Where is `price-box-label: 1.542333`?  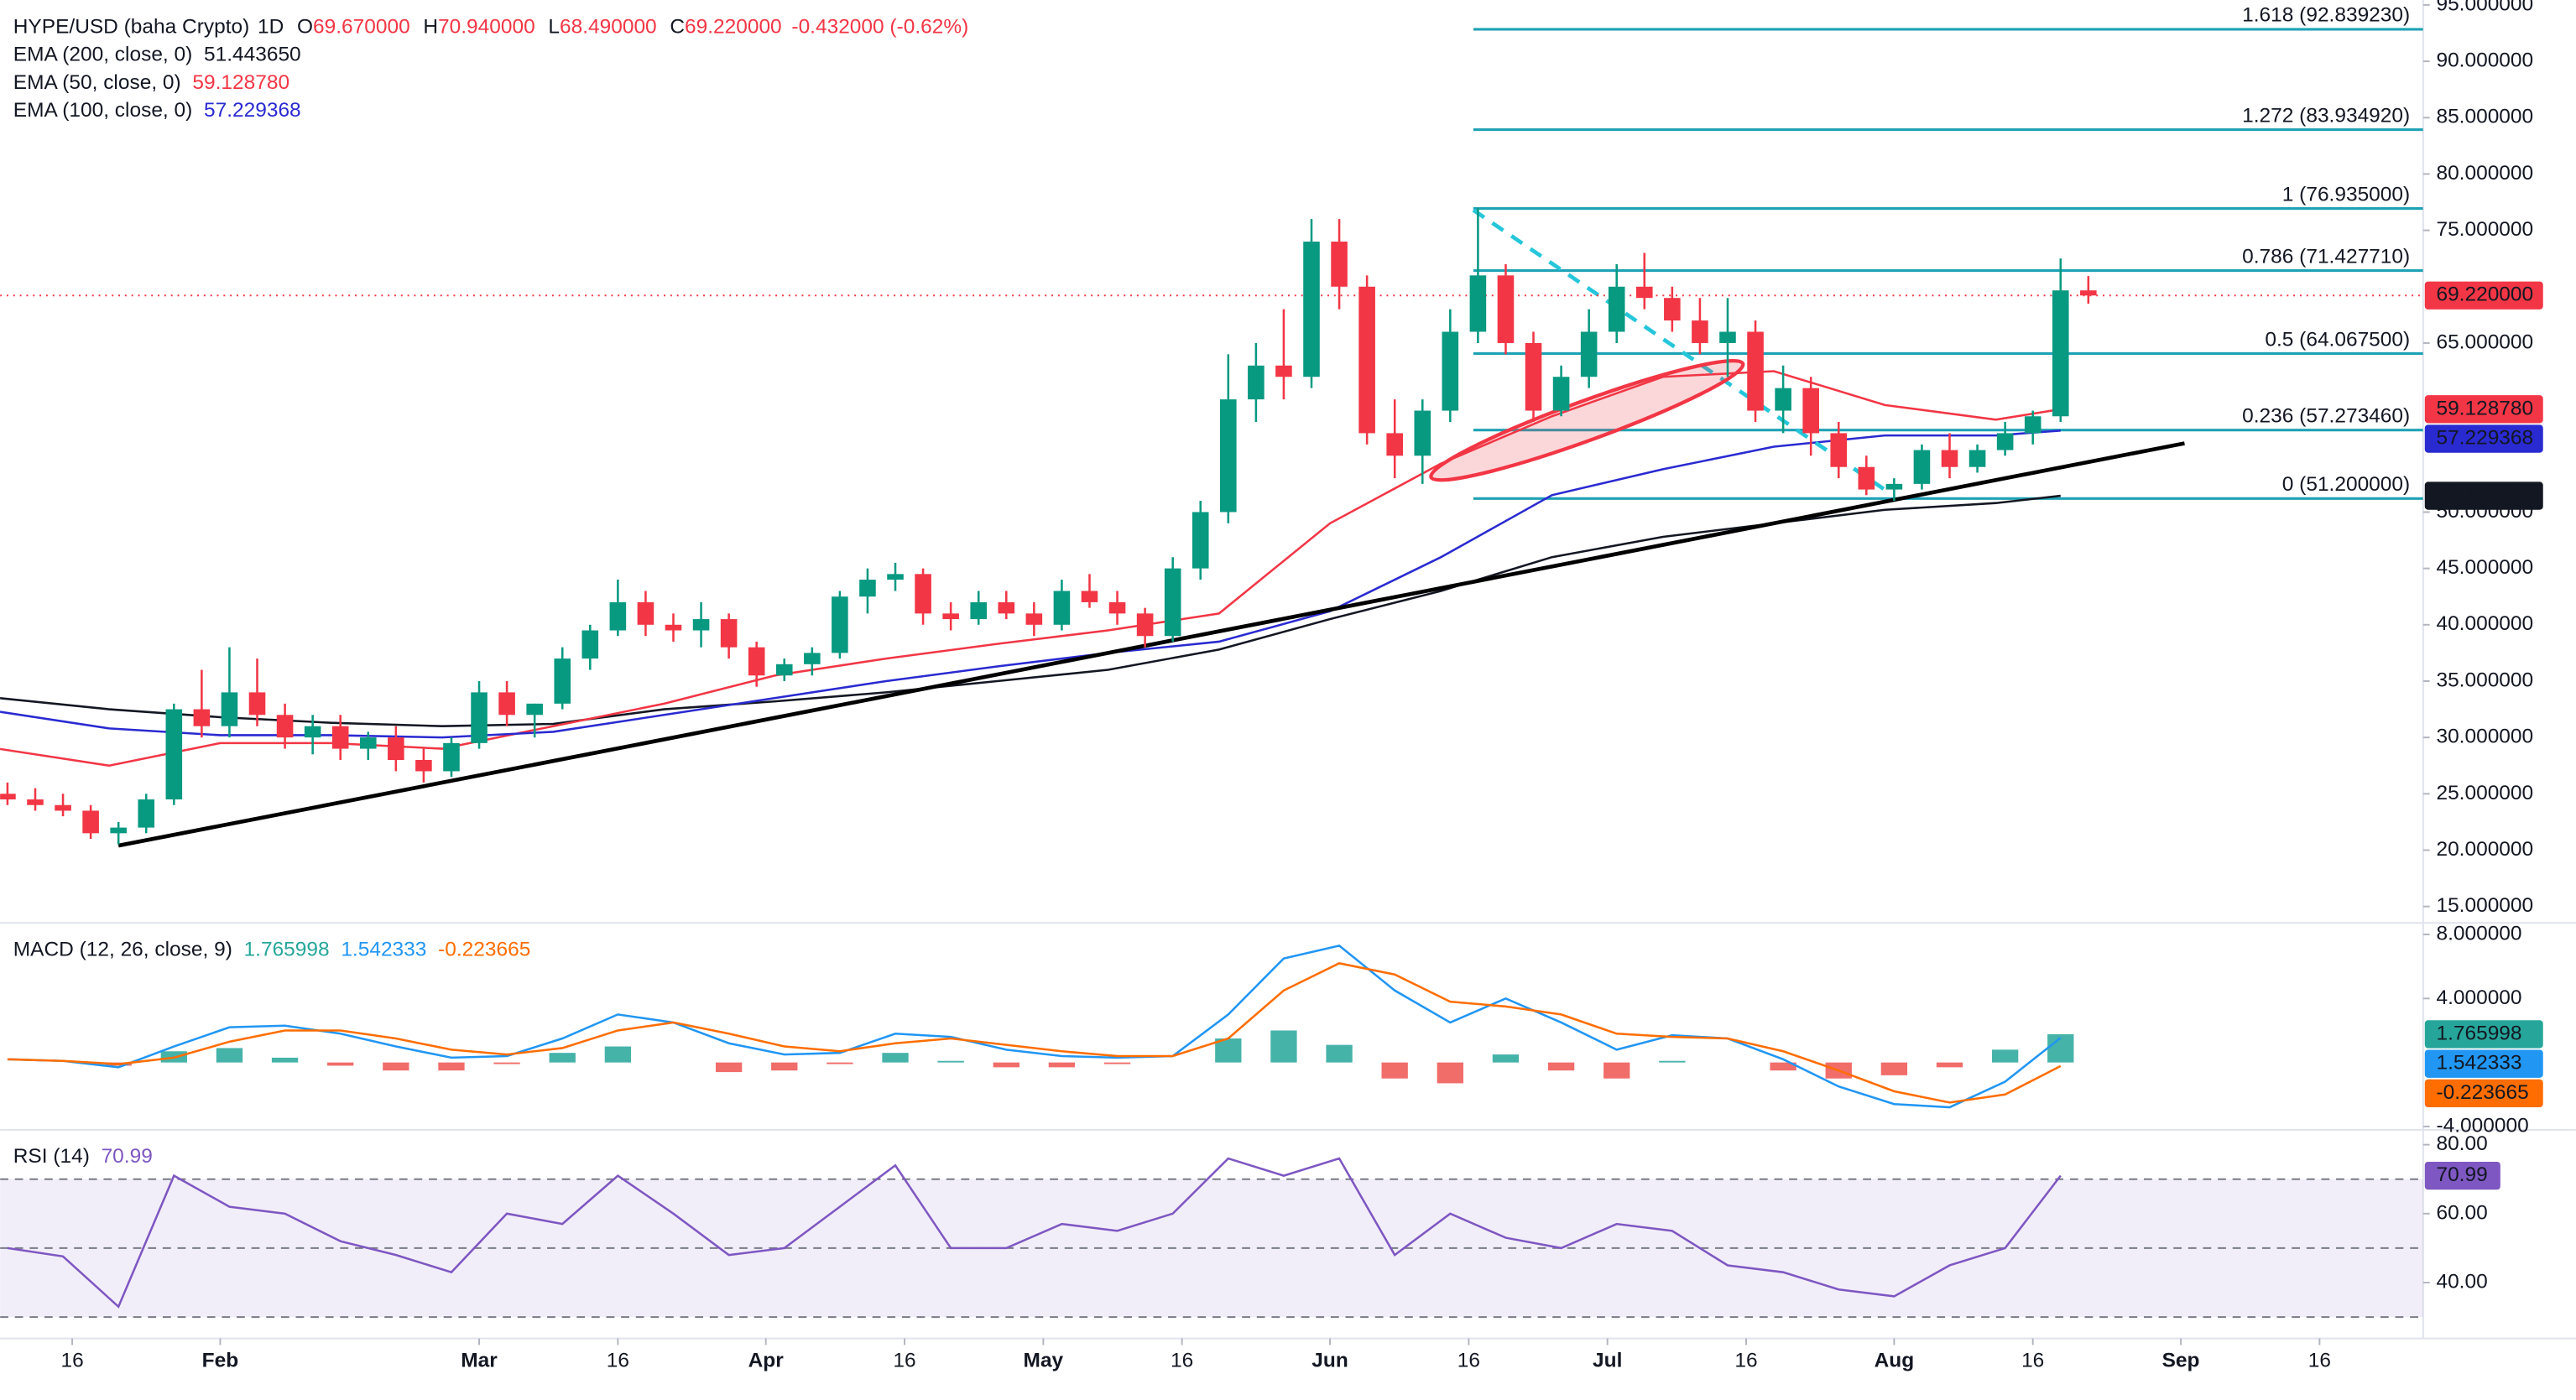 price-box-label: 1.542333 is located at coordinates (2478, 1064).